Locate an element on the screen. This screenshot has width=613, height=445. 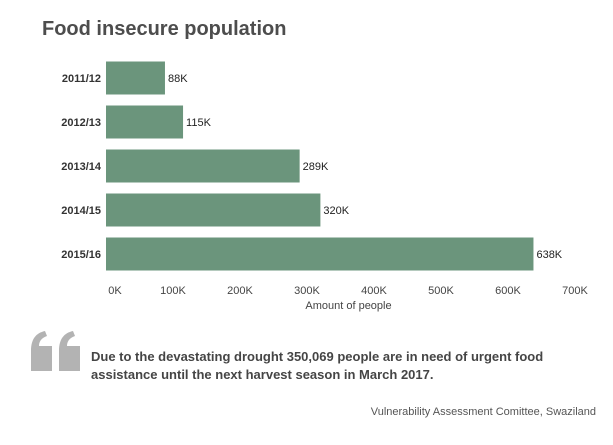
x-tick-label: 600K is located at coordinates (508, 291).